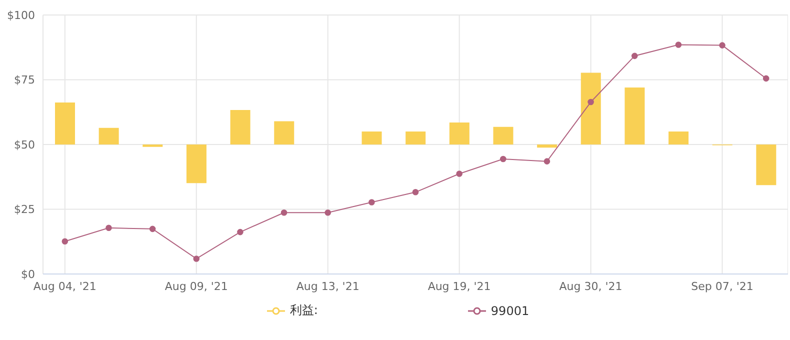 The width and height of the screenshot is (790, 340). I want to click on x-tick-label: Aug 30, '21, so click(590, 286).